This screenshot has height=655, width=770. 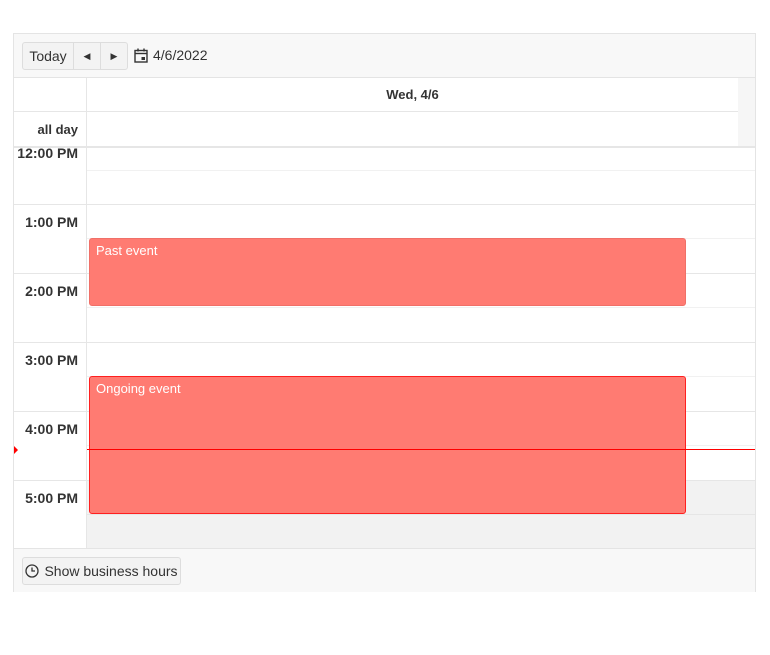 What do you see at coordinates (384, 56) in the screenshot?
I see `toolbar: Today ◀ ▶ 4/6/2022` at bounding box center [384, 56].